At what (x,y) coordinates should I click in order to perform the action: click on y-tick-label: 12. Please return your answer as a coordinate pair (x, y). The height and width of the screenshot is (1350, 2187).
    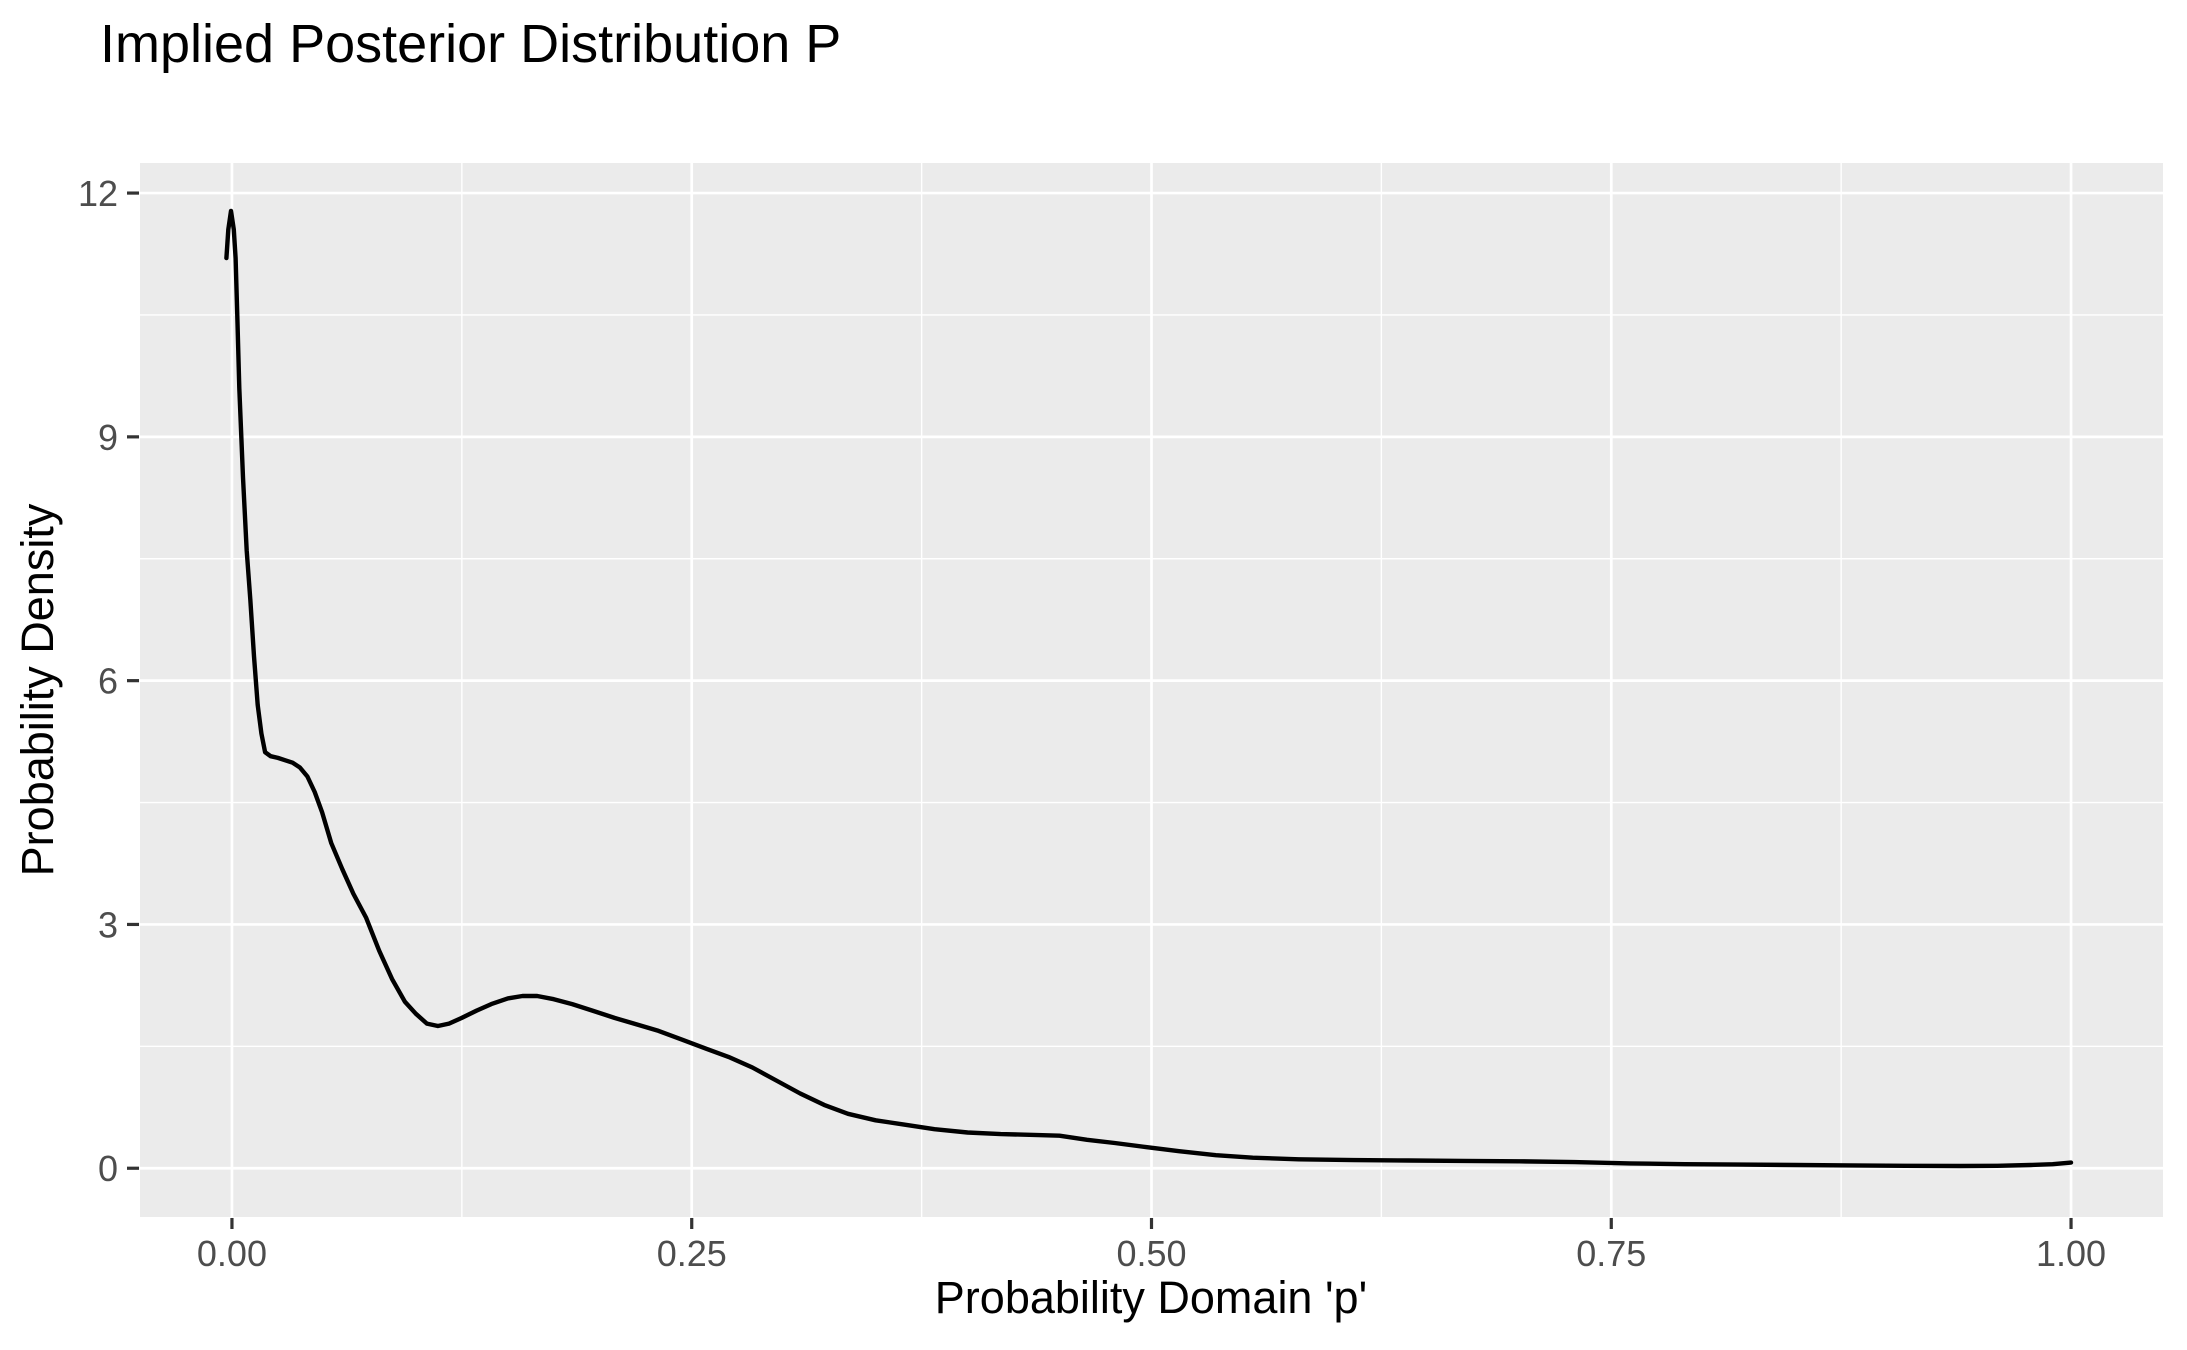
    Looking at the image, I should click on (98, 193).